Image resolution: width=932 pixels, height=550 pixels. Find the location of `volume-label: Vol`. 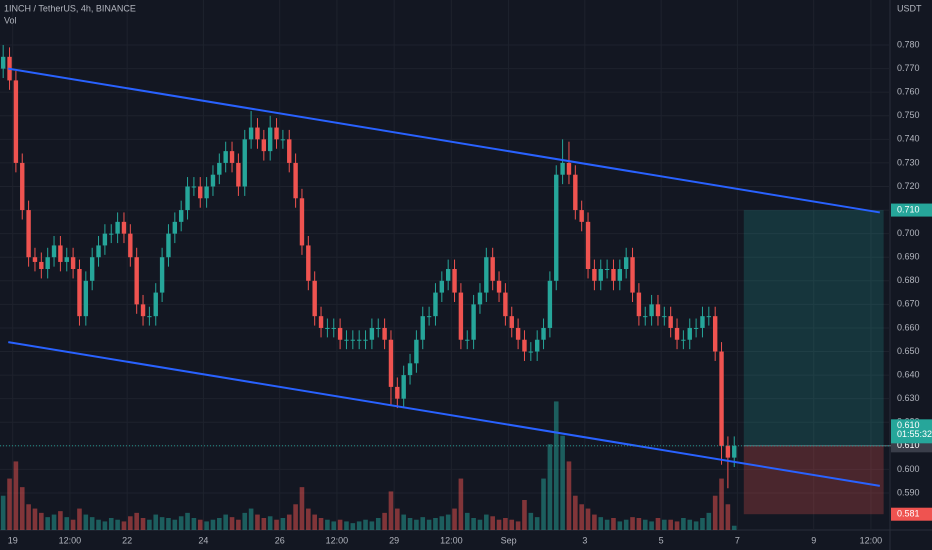

volume-label: Vol is located at coordinates (10, 20).